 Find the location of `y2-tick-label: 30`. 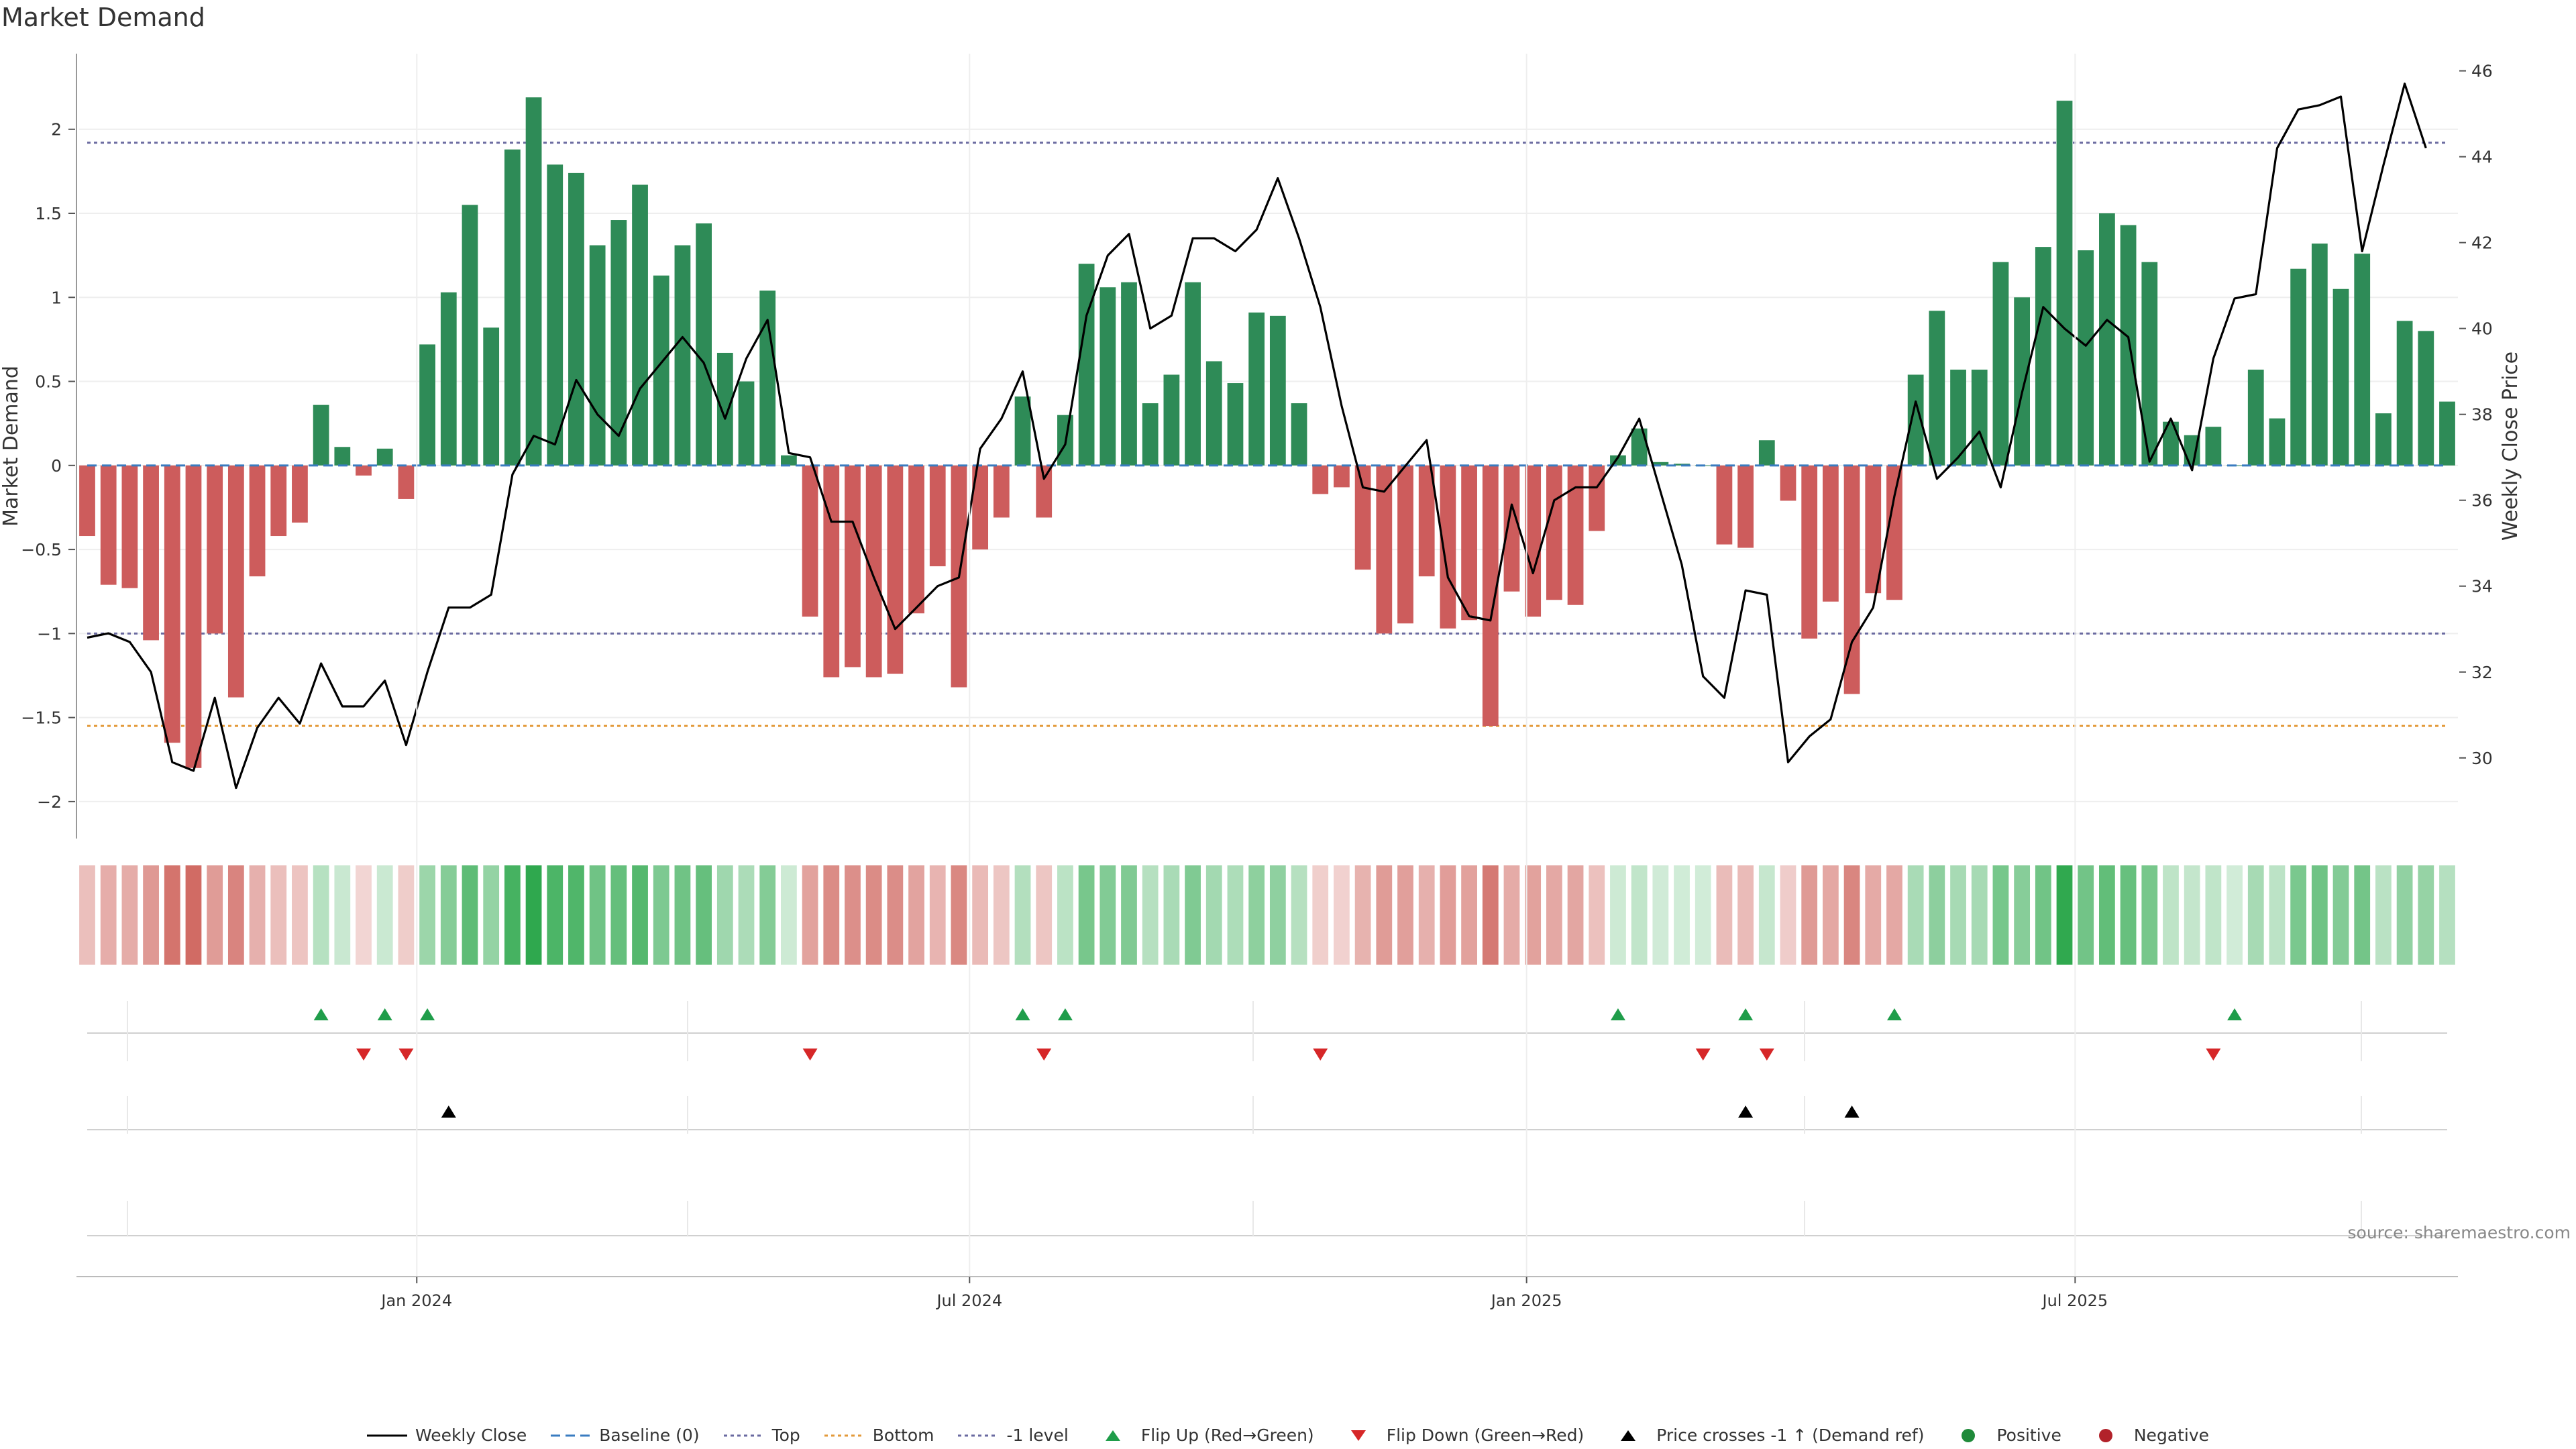

y2-tick-label: 30 is located at coordinates (2482, 758).